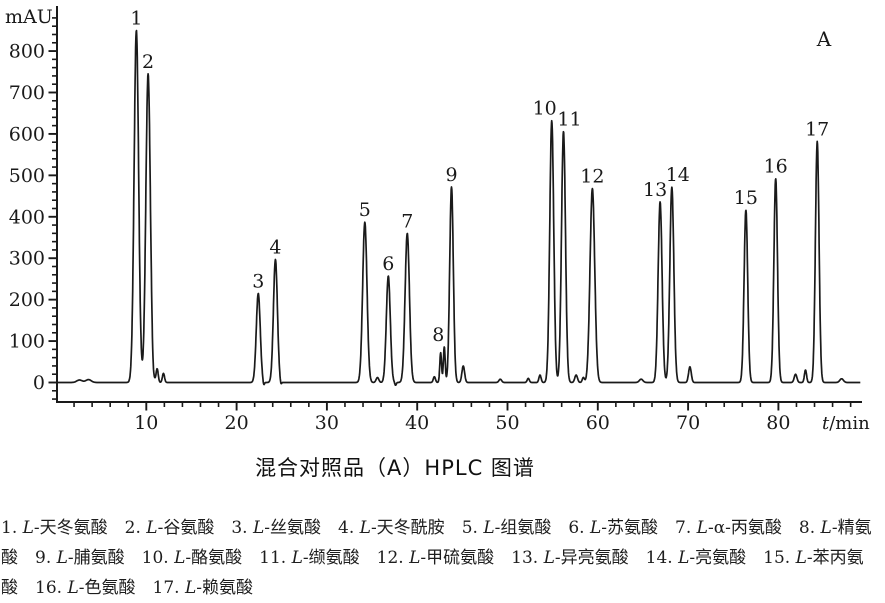  What do you see at coordinates (570, 558) in the screenshot?
I see `legend-item-13: 13. L-异亮氨酸` at bounding box center [570, 558].